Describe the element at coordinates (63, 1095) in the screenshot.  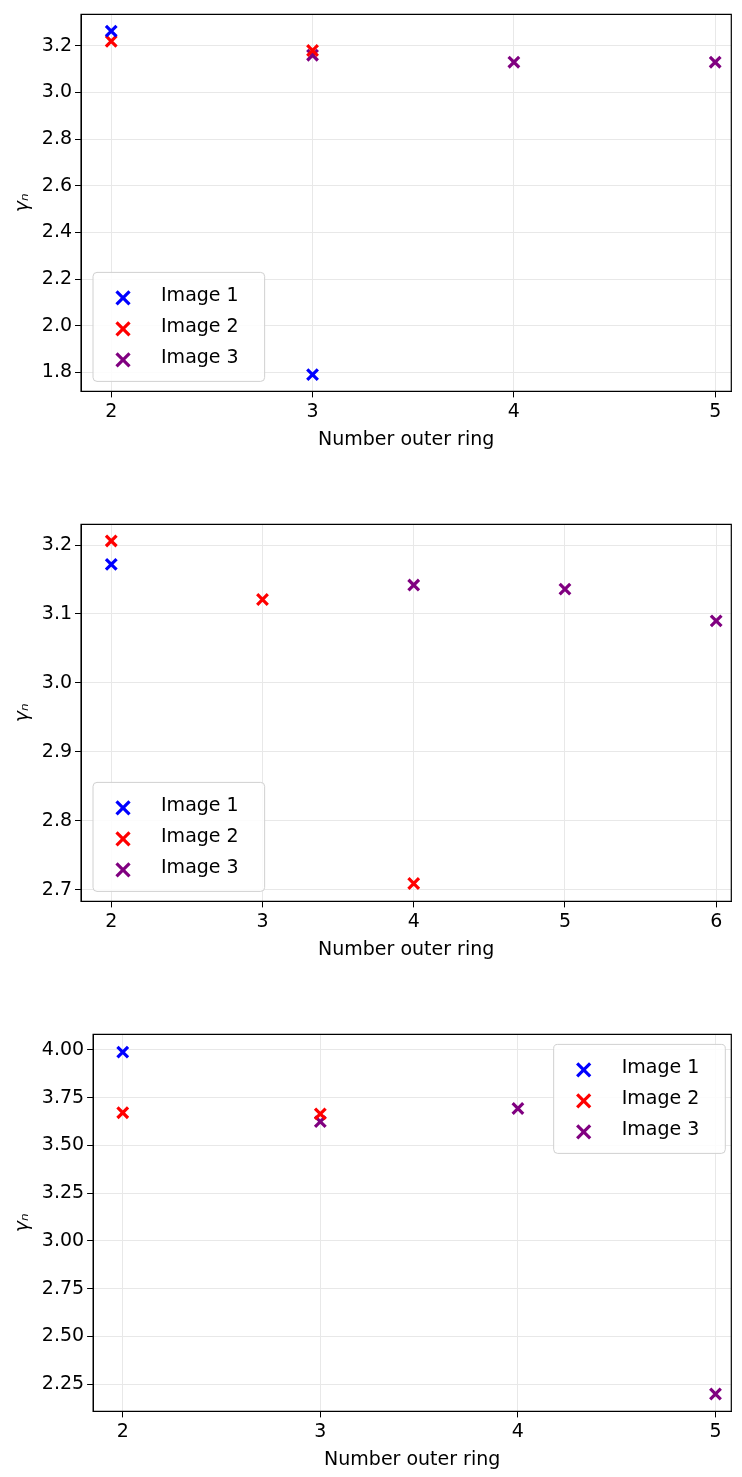
I see `y-tick-label: 3.75` at that location.